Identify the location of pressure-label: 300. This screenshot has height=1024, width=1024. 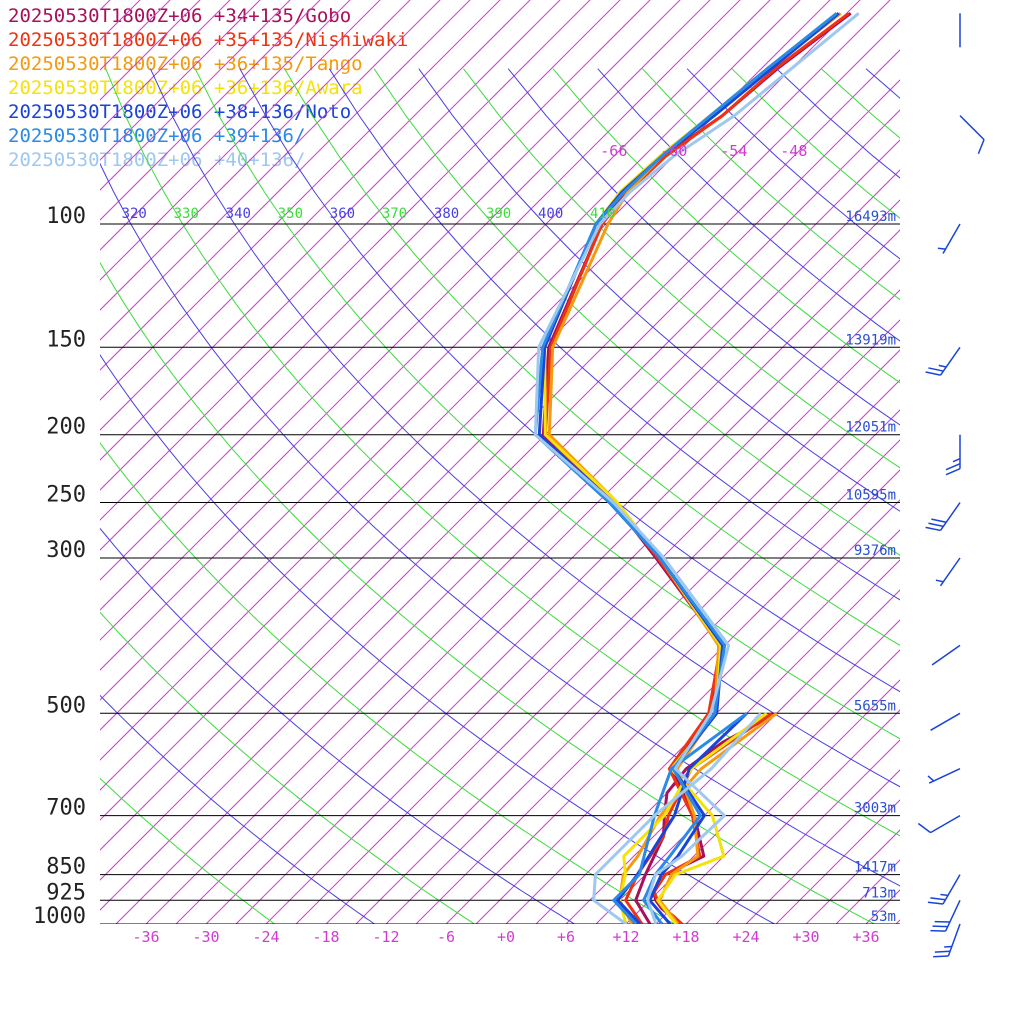
(66, 550).